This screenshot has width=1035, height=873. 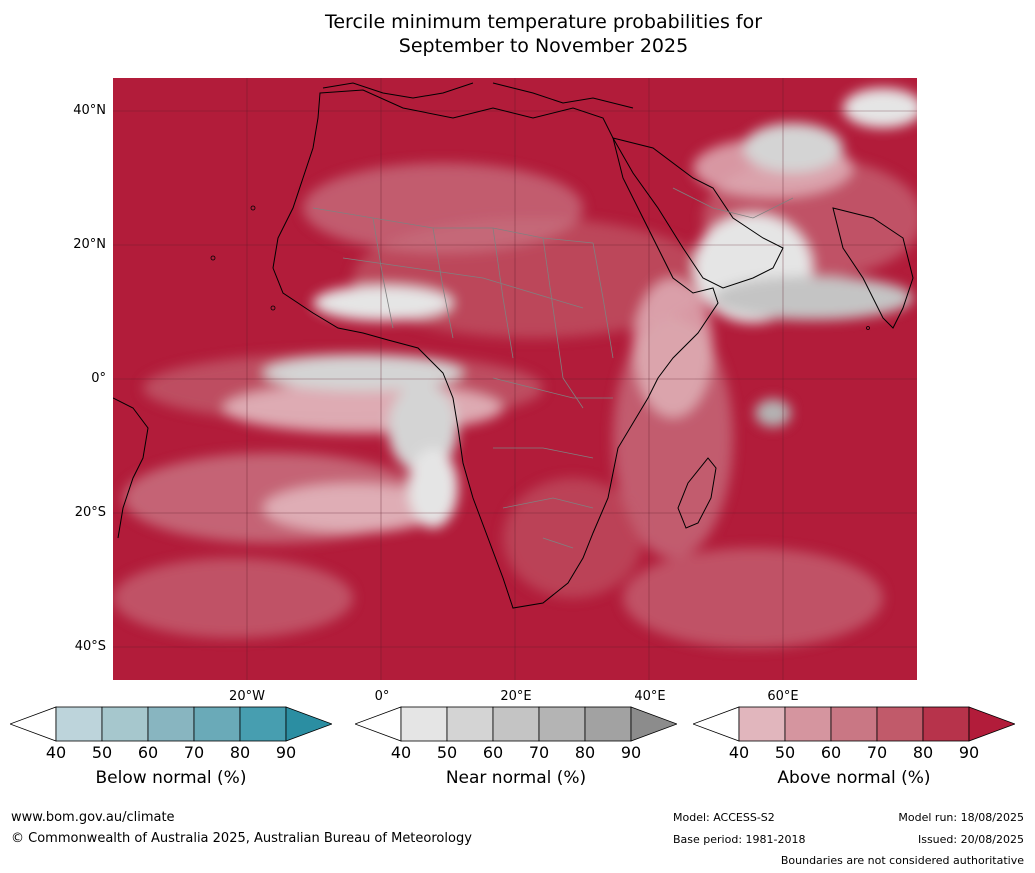 I want to click on islands, so click(x=540, y=267).